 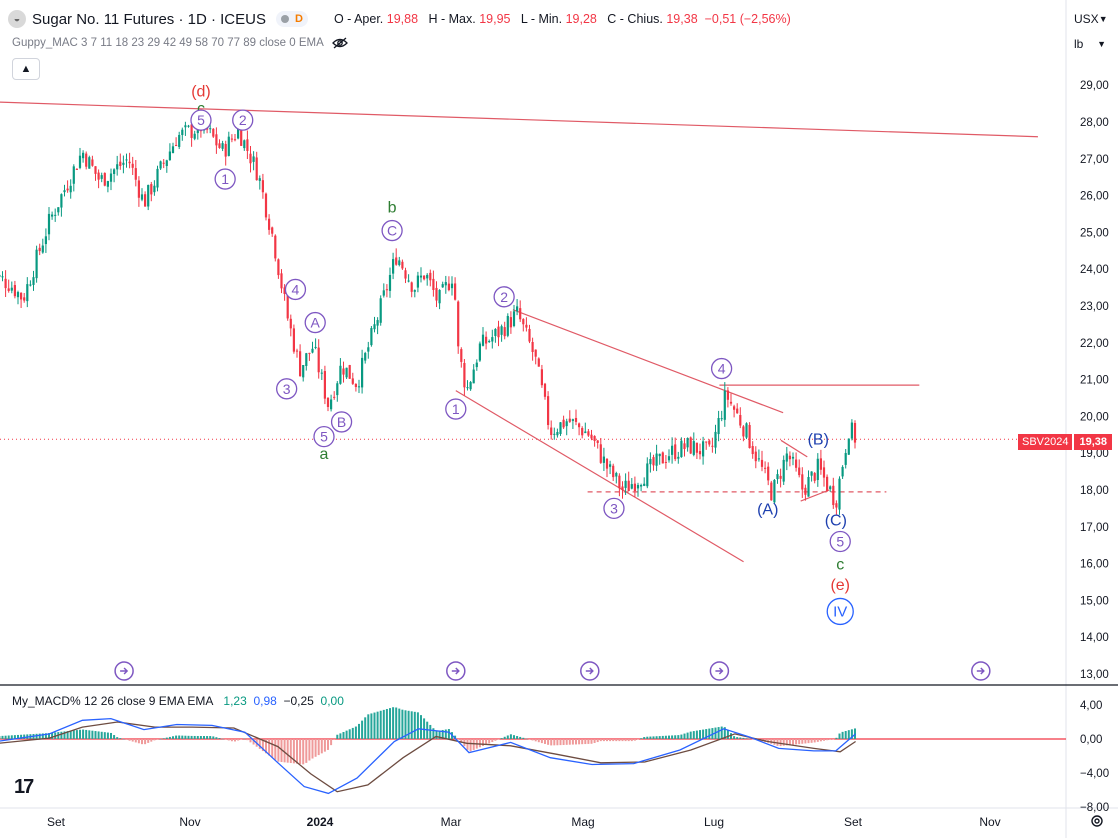 I want to click on wave-label: c, so click(x=201, y=108).